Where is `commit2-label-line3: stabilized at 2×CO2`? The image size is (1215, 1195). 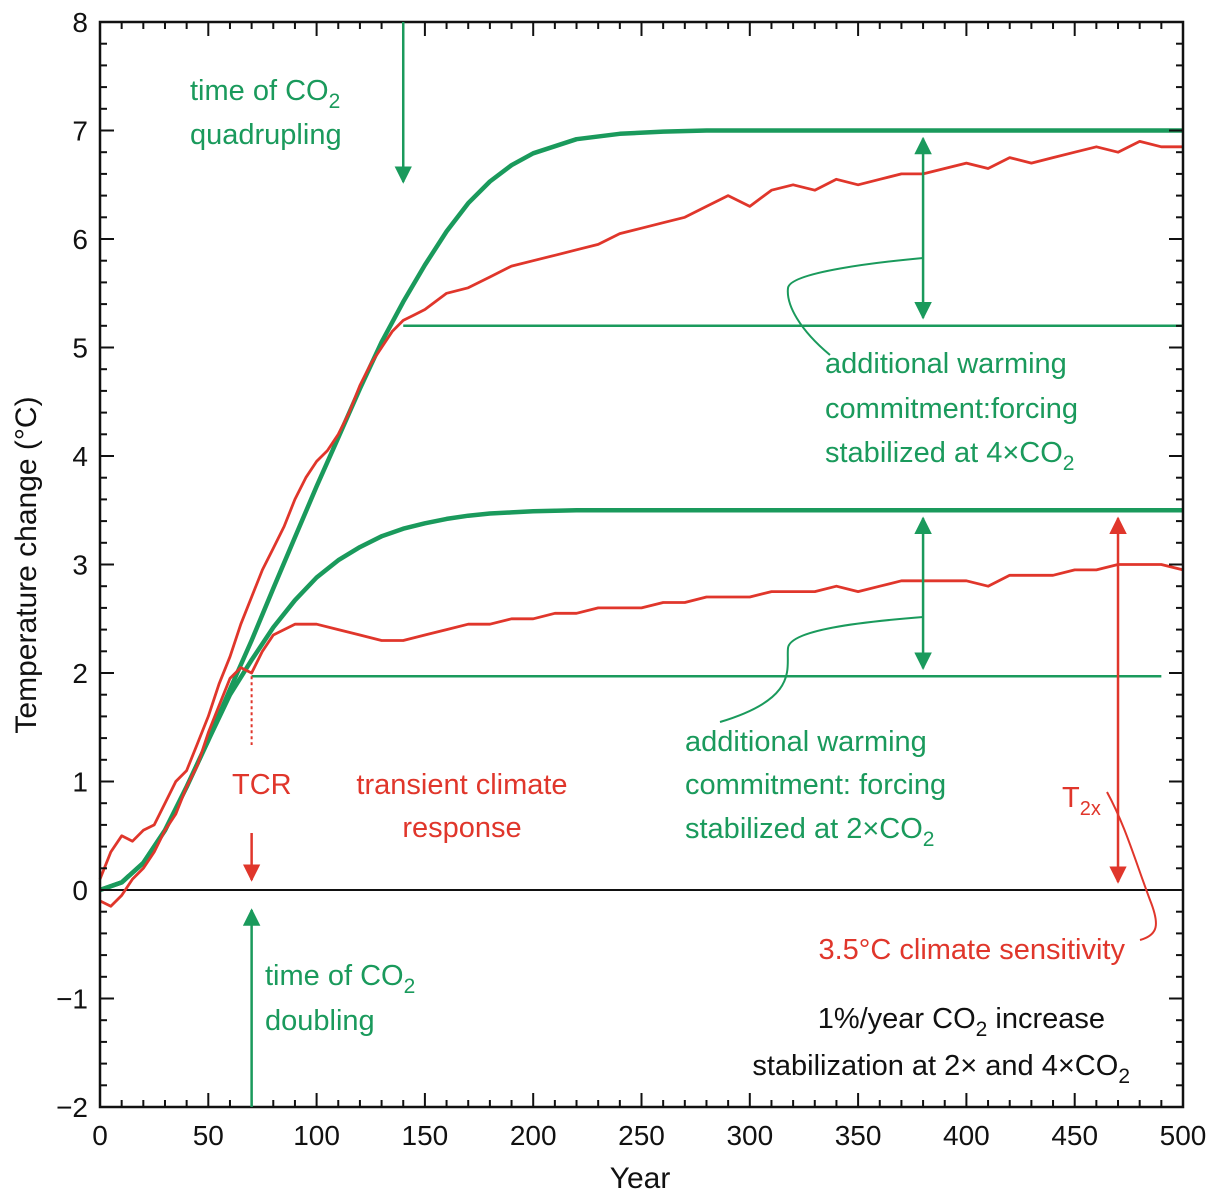
commit2-label-line3: stabilized at 2×CO2 is located at coordinates (809, 832).